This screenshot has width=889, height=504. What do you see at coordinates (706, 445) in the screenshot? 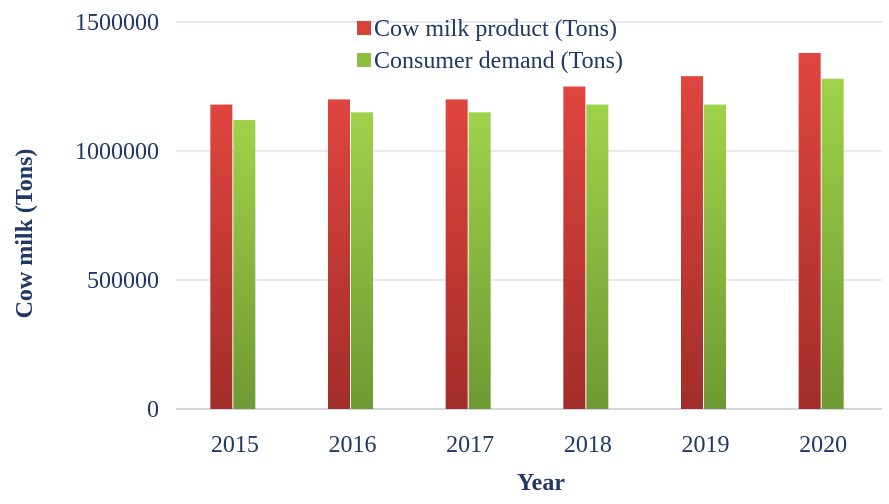
I see `x-tick-label: 2019` at bounding box center [706, 445].